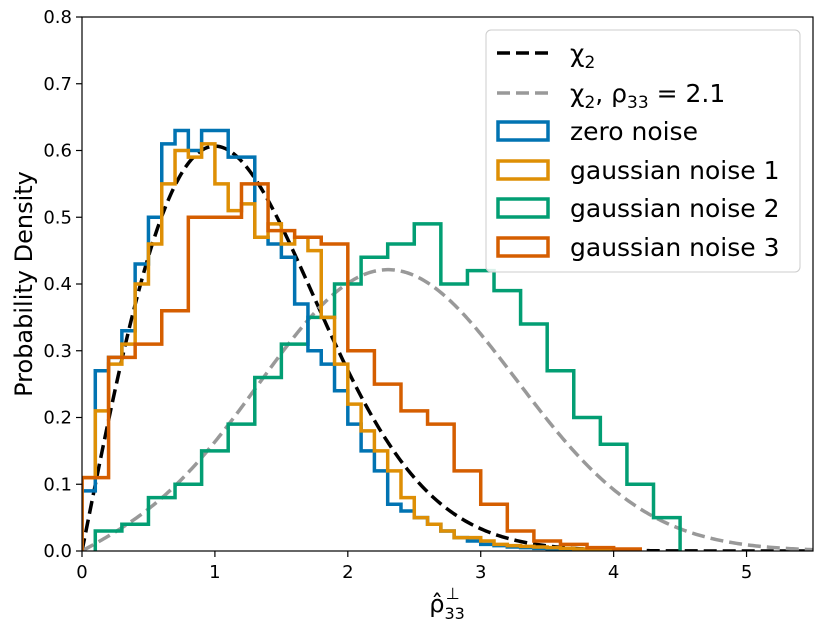  I want to click on y-tick-label: 0.1, so click(57, 484).